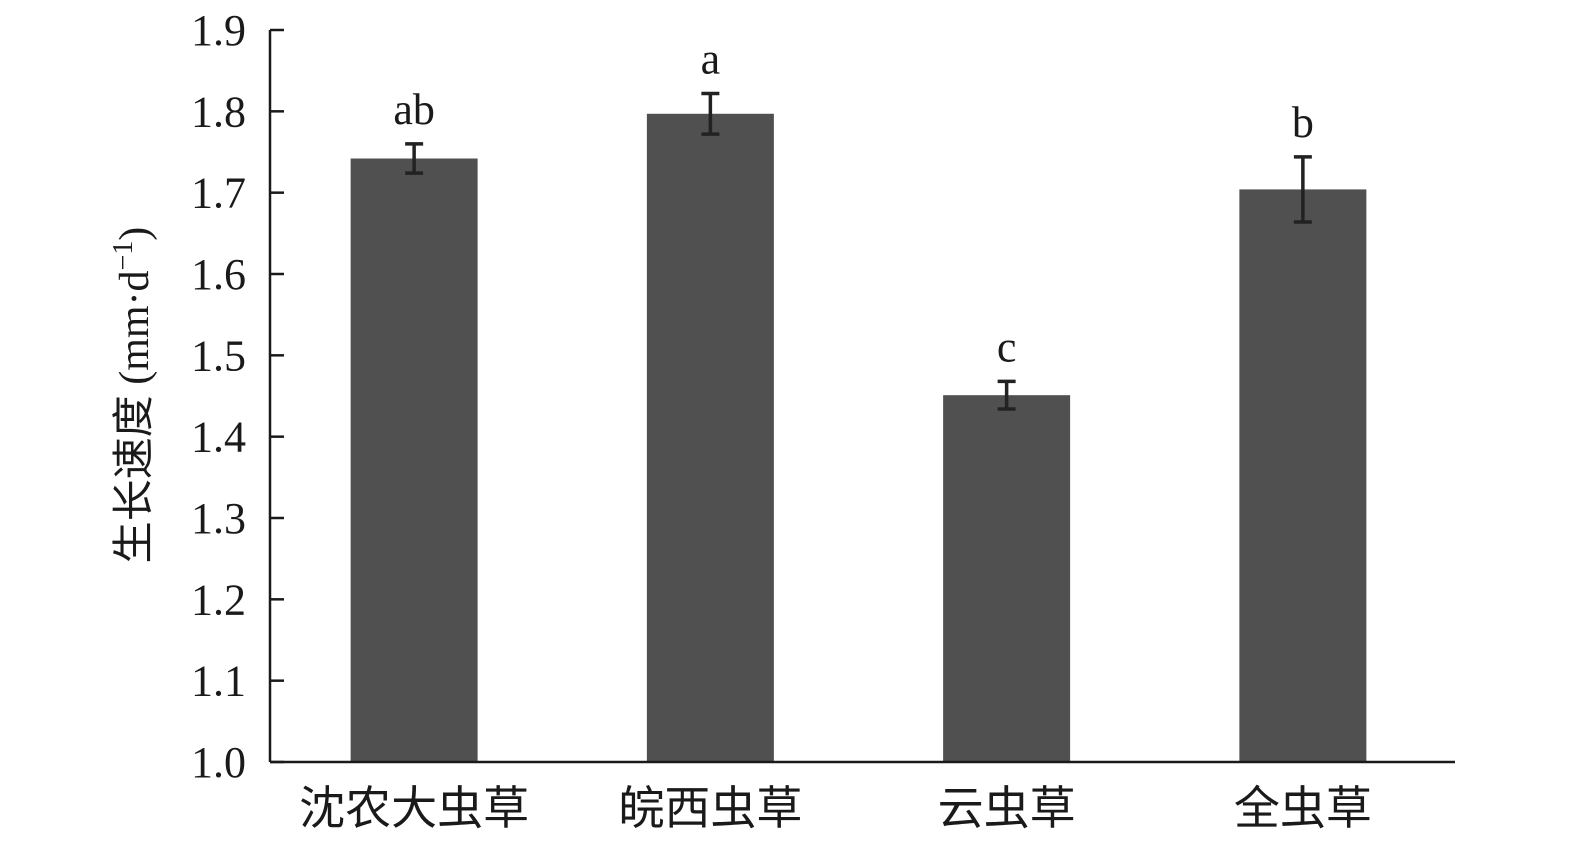 This screenshot has height=850, width=1575. Describe the element at coordinates (414, 109) in the screenshot. I see `significance-label: ab` at that location.